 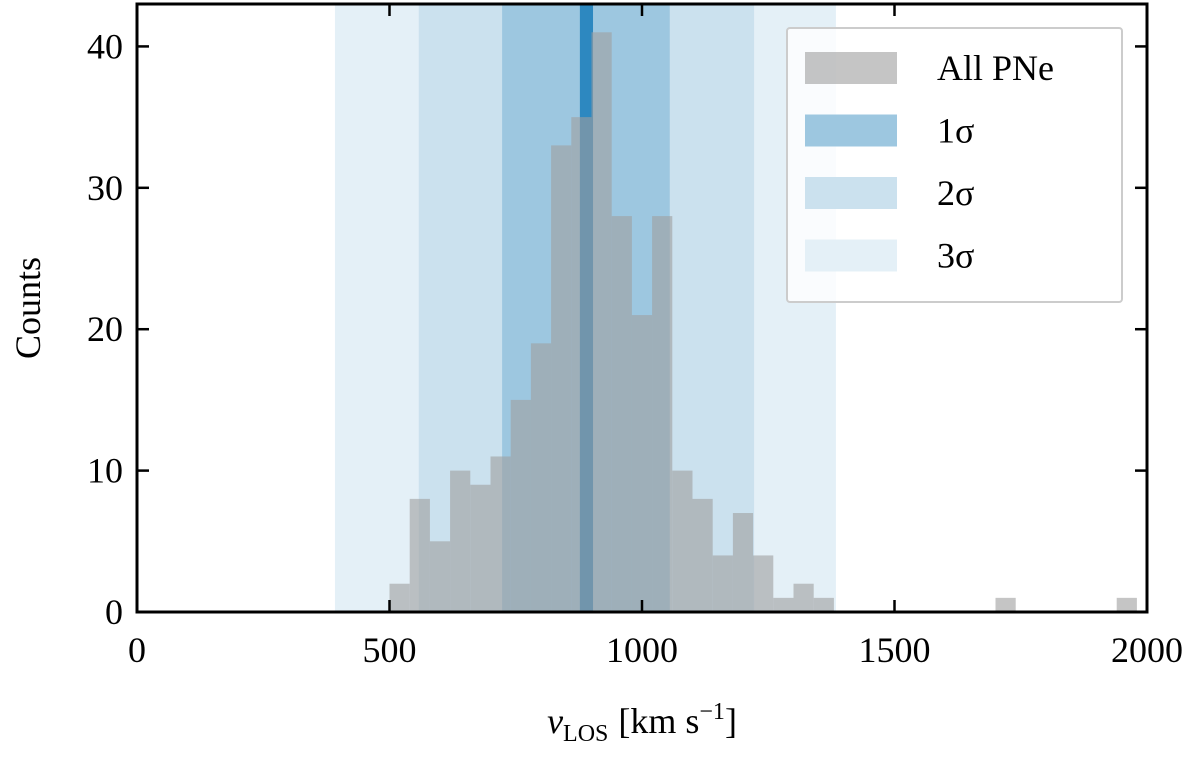 What do you see at coordinates (137, 650) in the screenshot?
I see `x-tick-label: 0` at bounding box center [137, 650].